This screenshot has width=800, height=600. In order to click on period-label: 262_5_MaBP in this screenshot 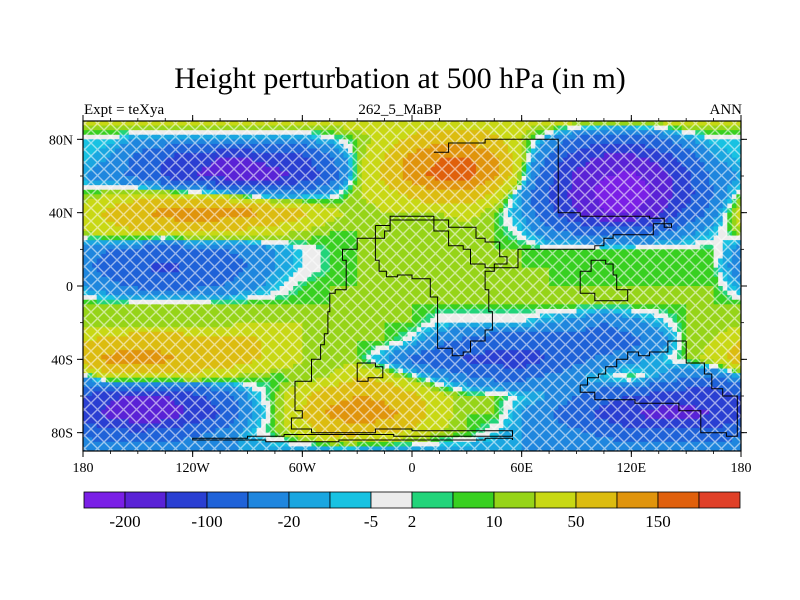, I will do `click(400, 110)`.